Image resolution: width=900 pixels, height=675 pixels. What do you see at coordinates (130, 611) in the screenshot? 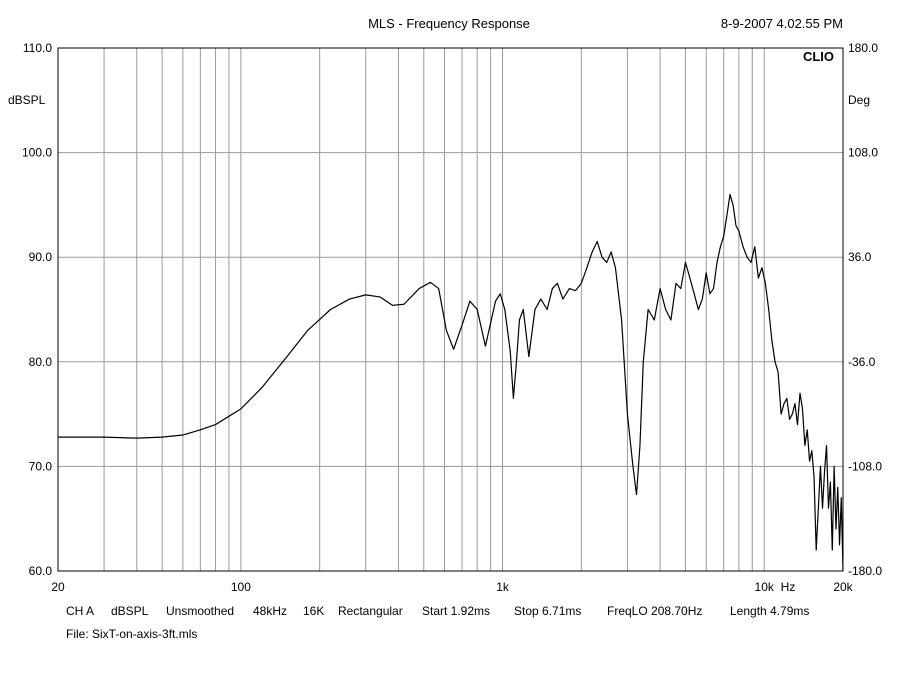
I see `unit-label: dBSPL` at bounding box center [130, 611].